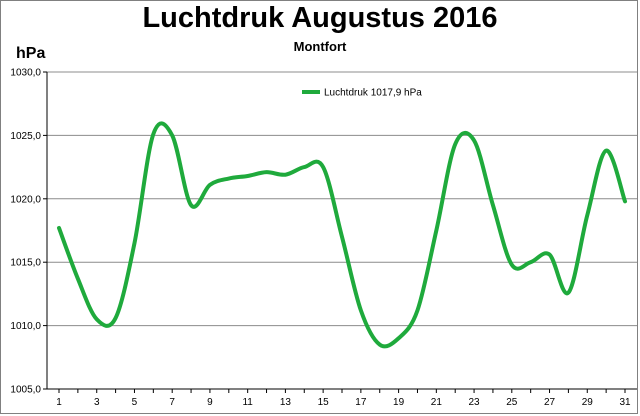 The height and width of the screenshot is (416, 640). What do you see at coordinates (320, 46) in the screenshot?
I see `chart-subtitle: Montfort` at bounding box center [320, 46].